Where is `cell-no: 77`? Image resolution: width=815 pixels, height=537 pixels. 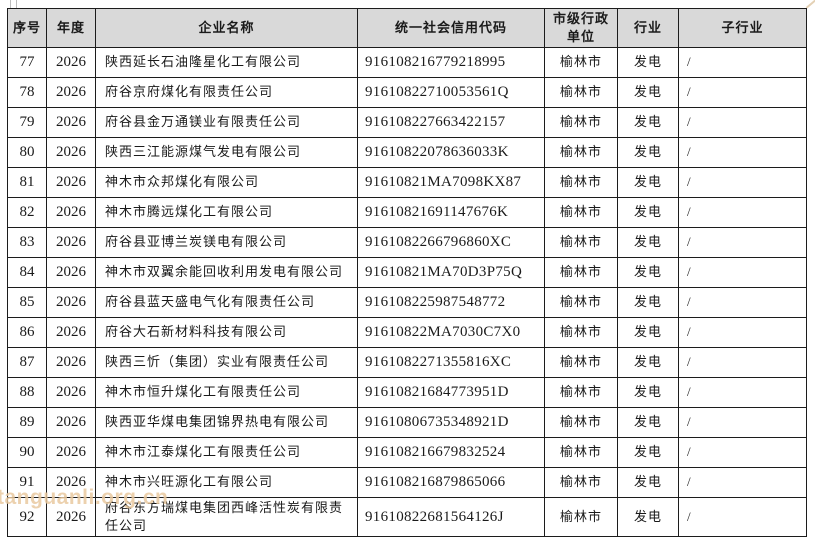
cell-no: 77 is located at coordinates (27, 62).